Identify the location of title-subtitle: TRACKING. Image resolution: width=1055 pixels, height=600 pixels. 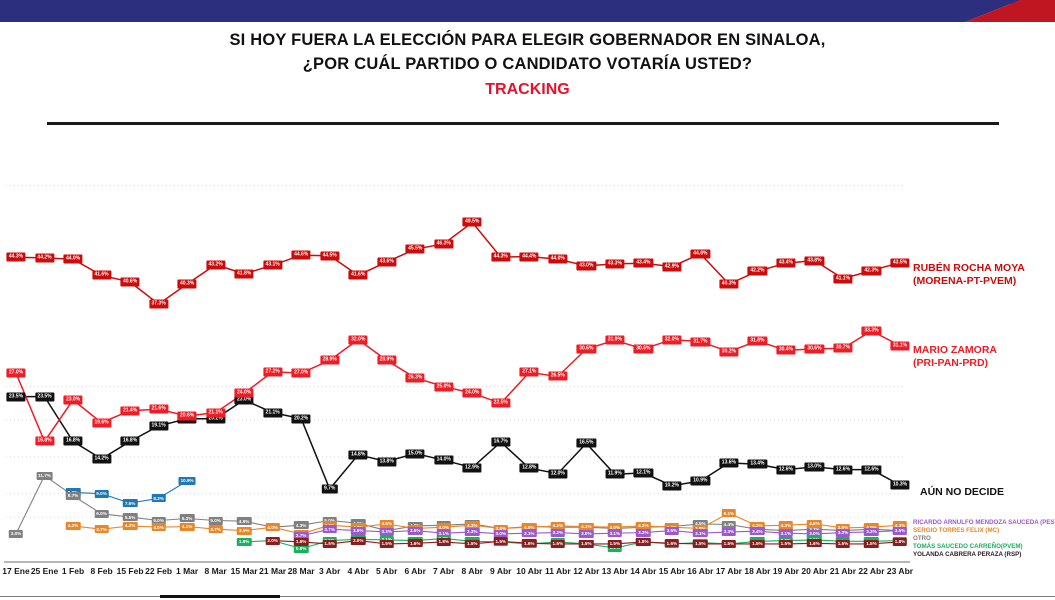
(527, 89).